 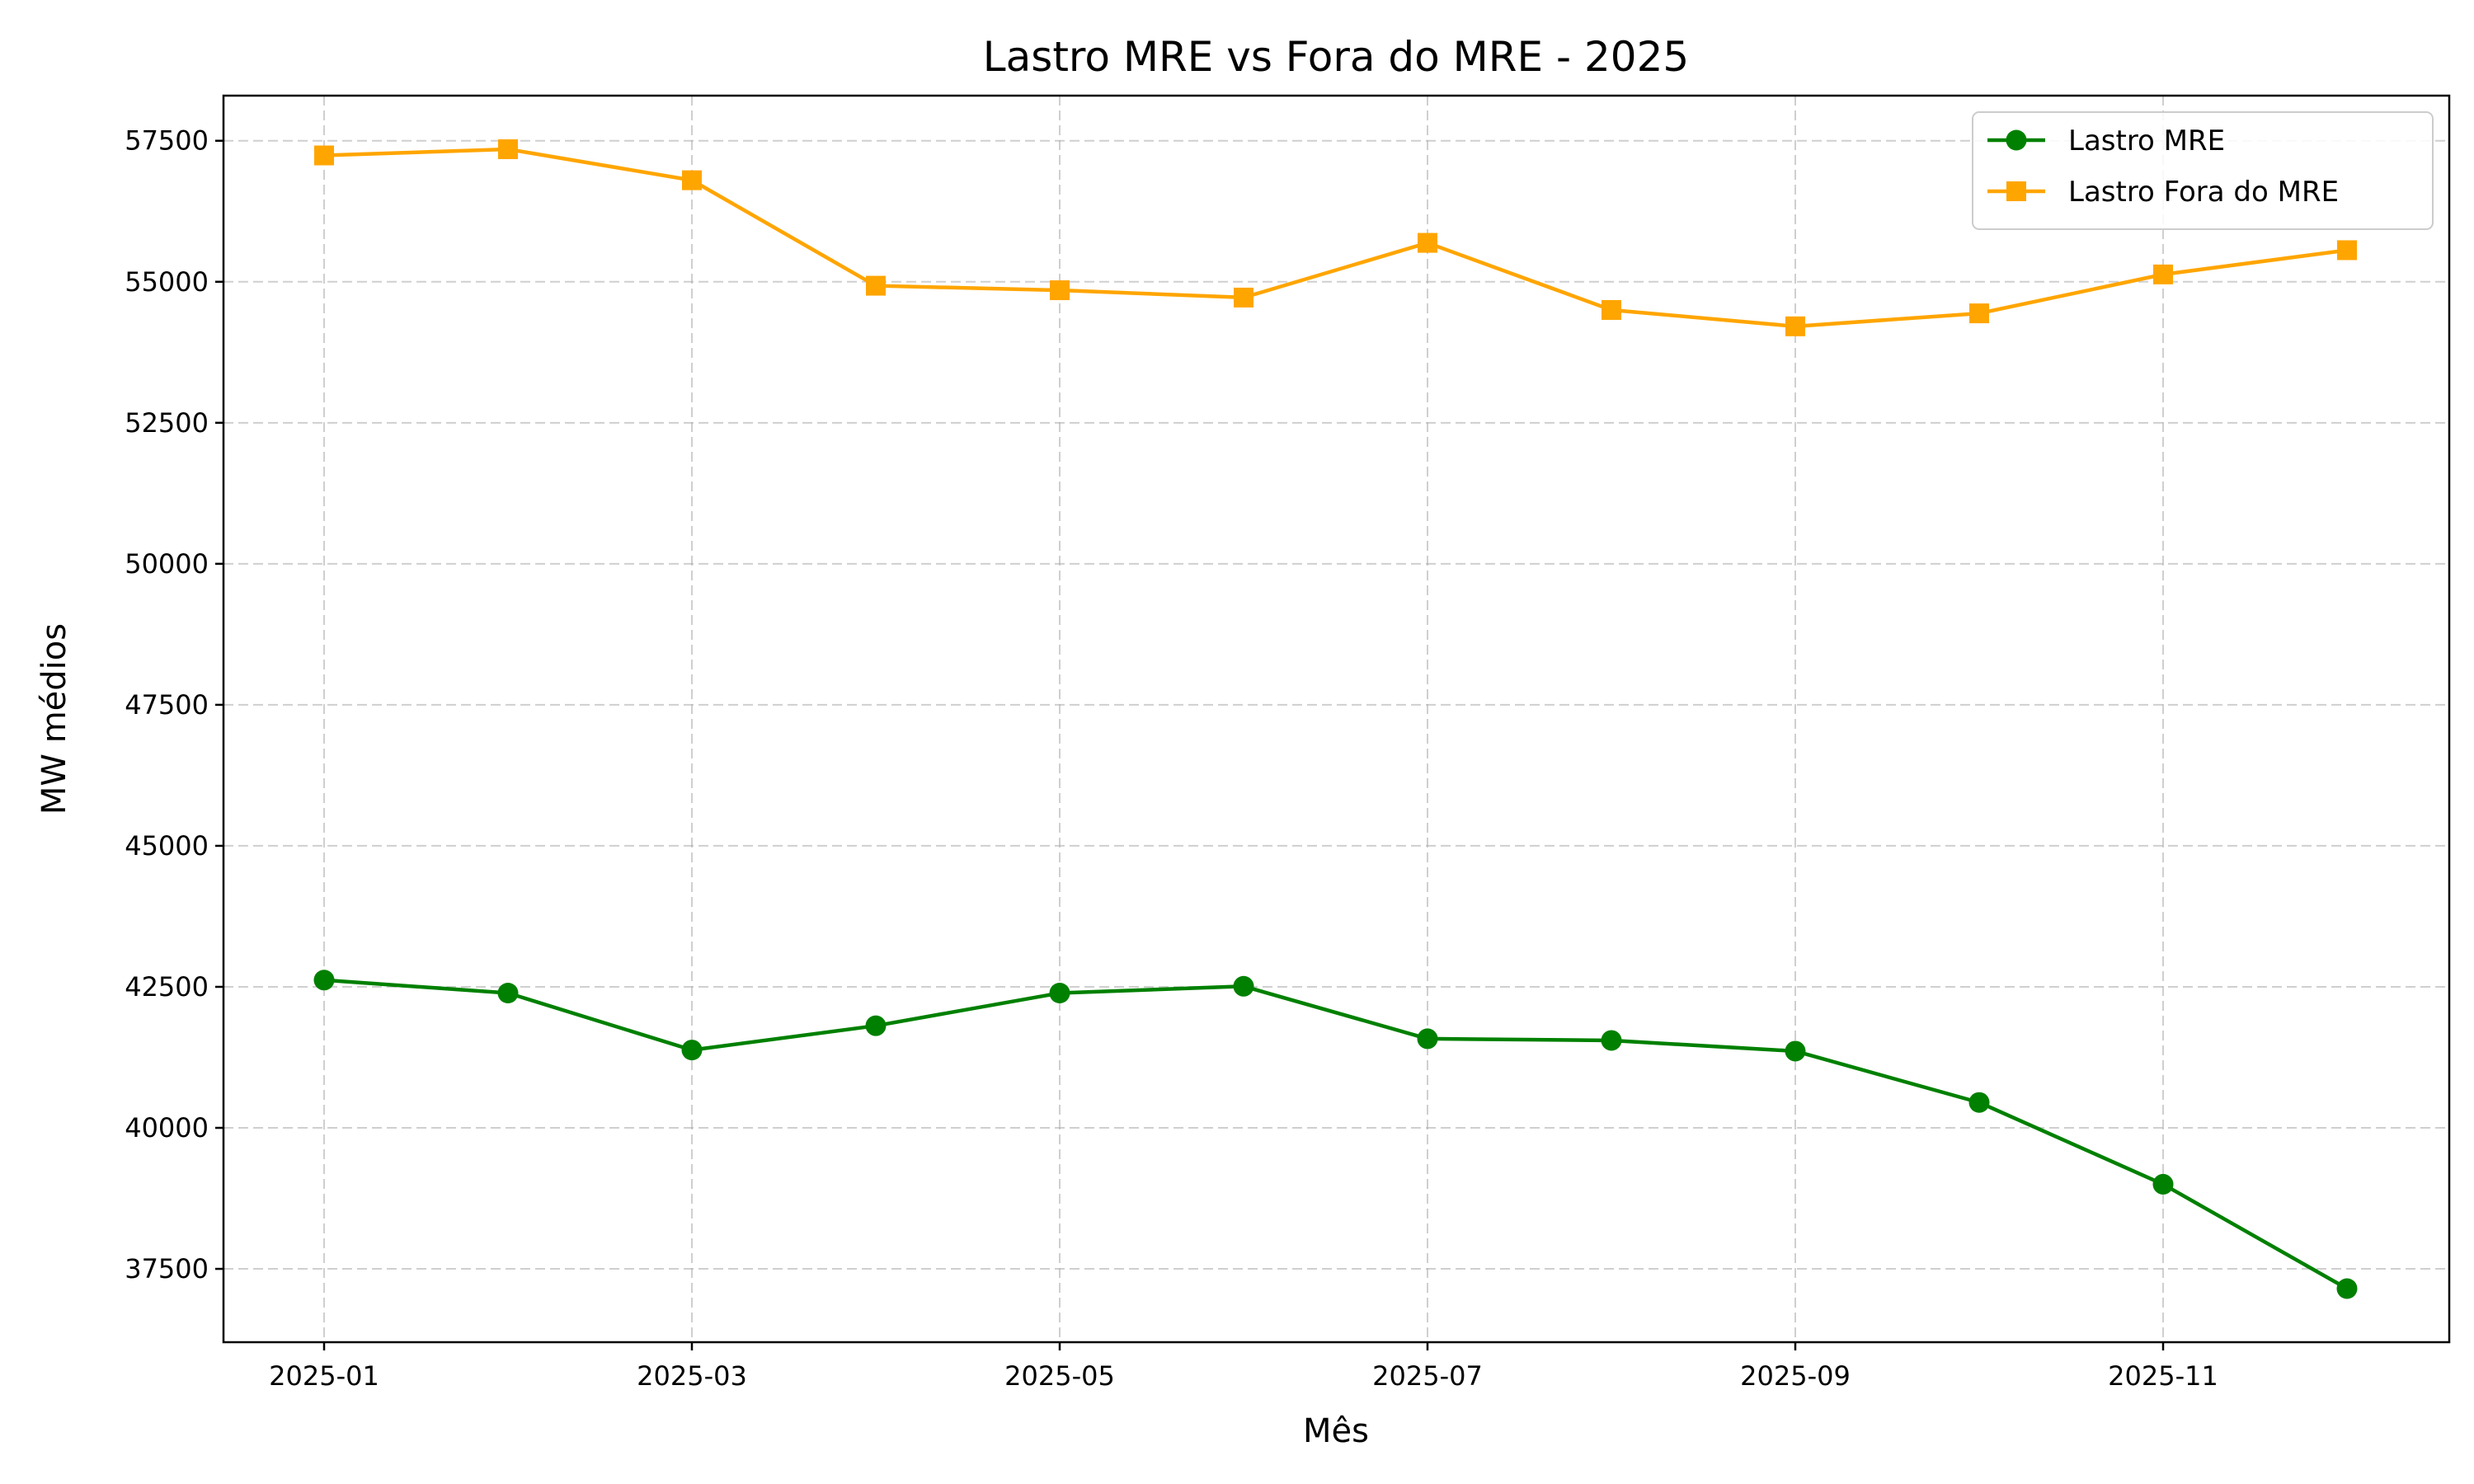 What do you see at coordinates (1059, 1376) in the screenshot?
I see `x-tick-label: 2025-05` at bounding box center [1059, 1376].